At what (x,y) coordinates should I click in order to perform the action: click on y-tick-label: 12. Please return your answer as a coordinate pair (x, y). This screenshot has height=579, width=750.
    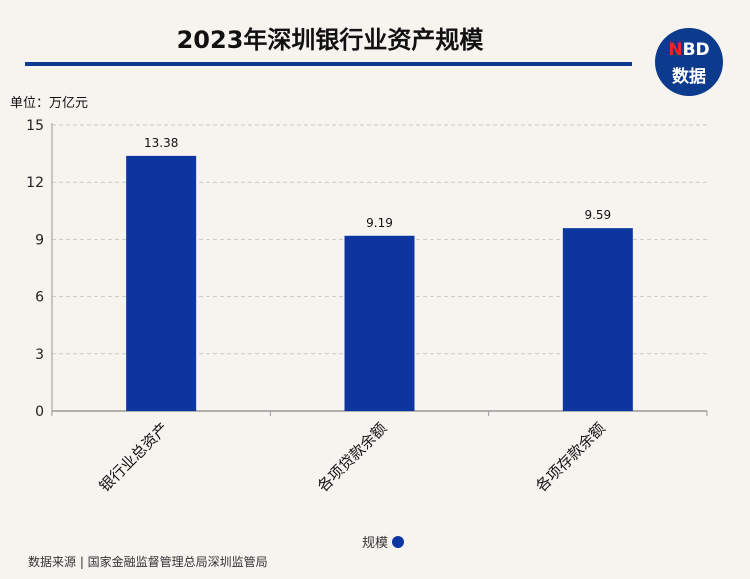
    Looking at the image, I should click on (35, 183).